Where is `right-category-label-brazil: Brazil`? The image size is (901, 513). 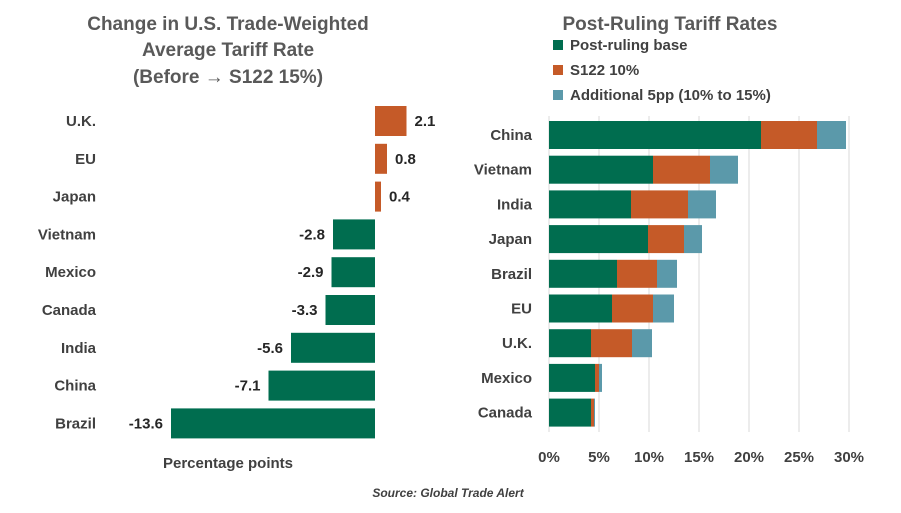
right-category-label-brazil: Brazil is located at coordinates (511, 274).